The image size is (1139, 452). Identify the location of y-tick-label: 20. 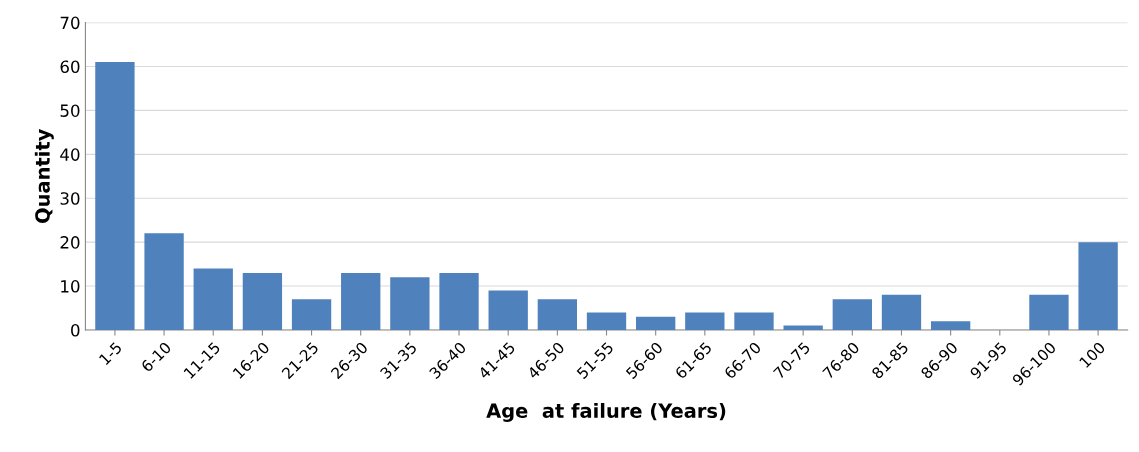
(70, 242).